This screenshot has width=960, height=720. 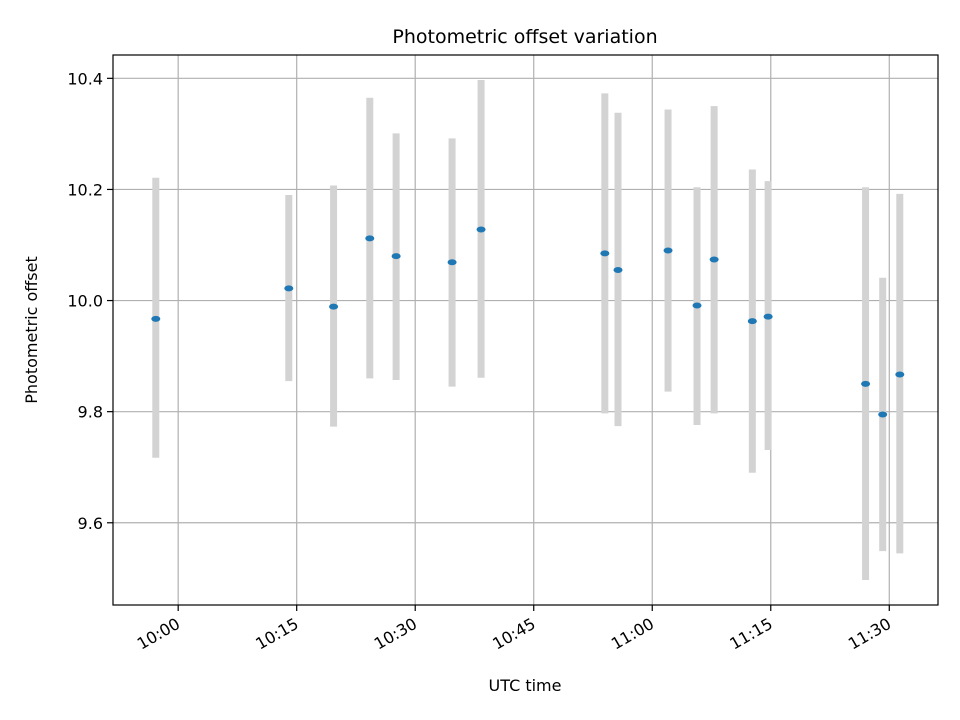 What do you see at coordinates (525, 685) in the screenshot?
I see `x-axis-label: UTC time` at bounding box center [525, 685].